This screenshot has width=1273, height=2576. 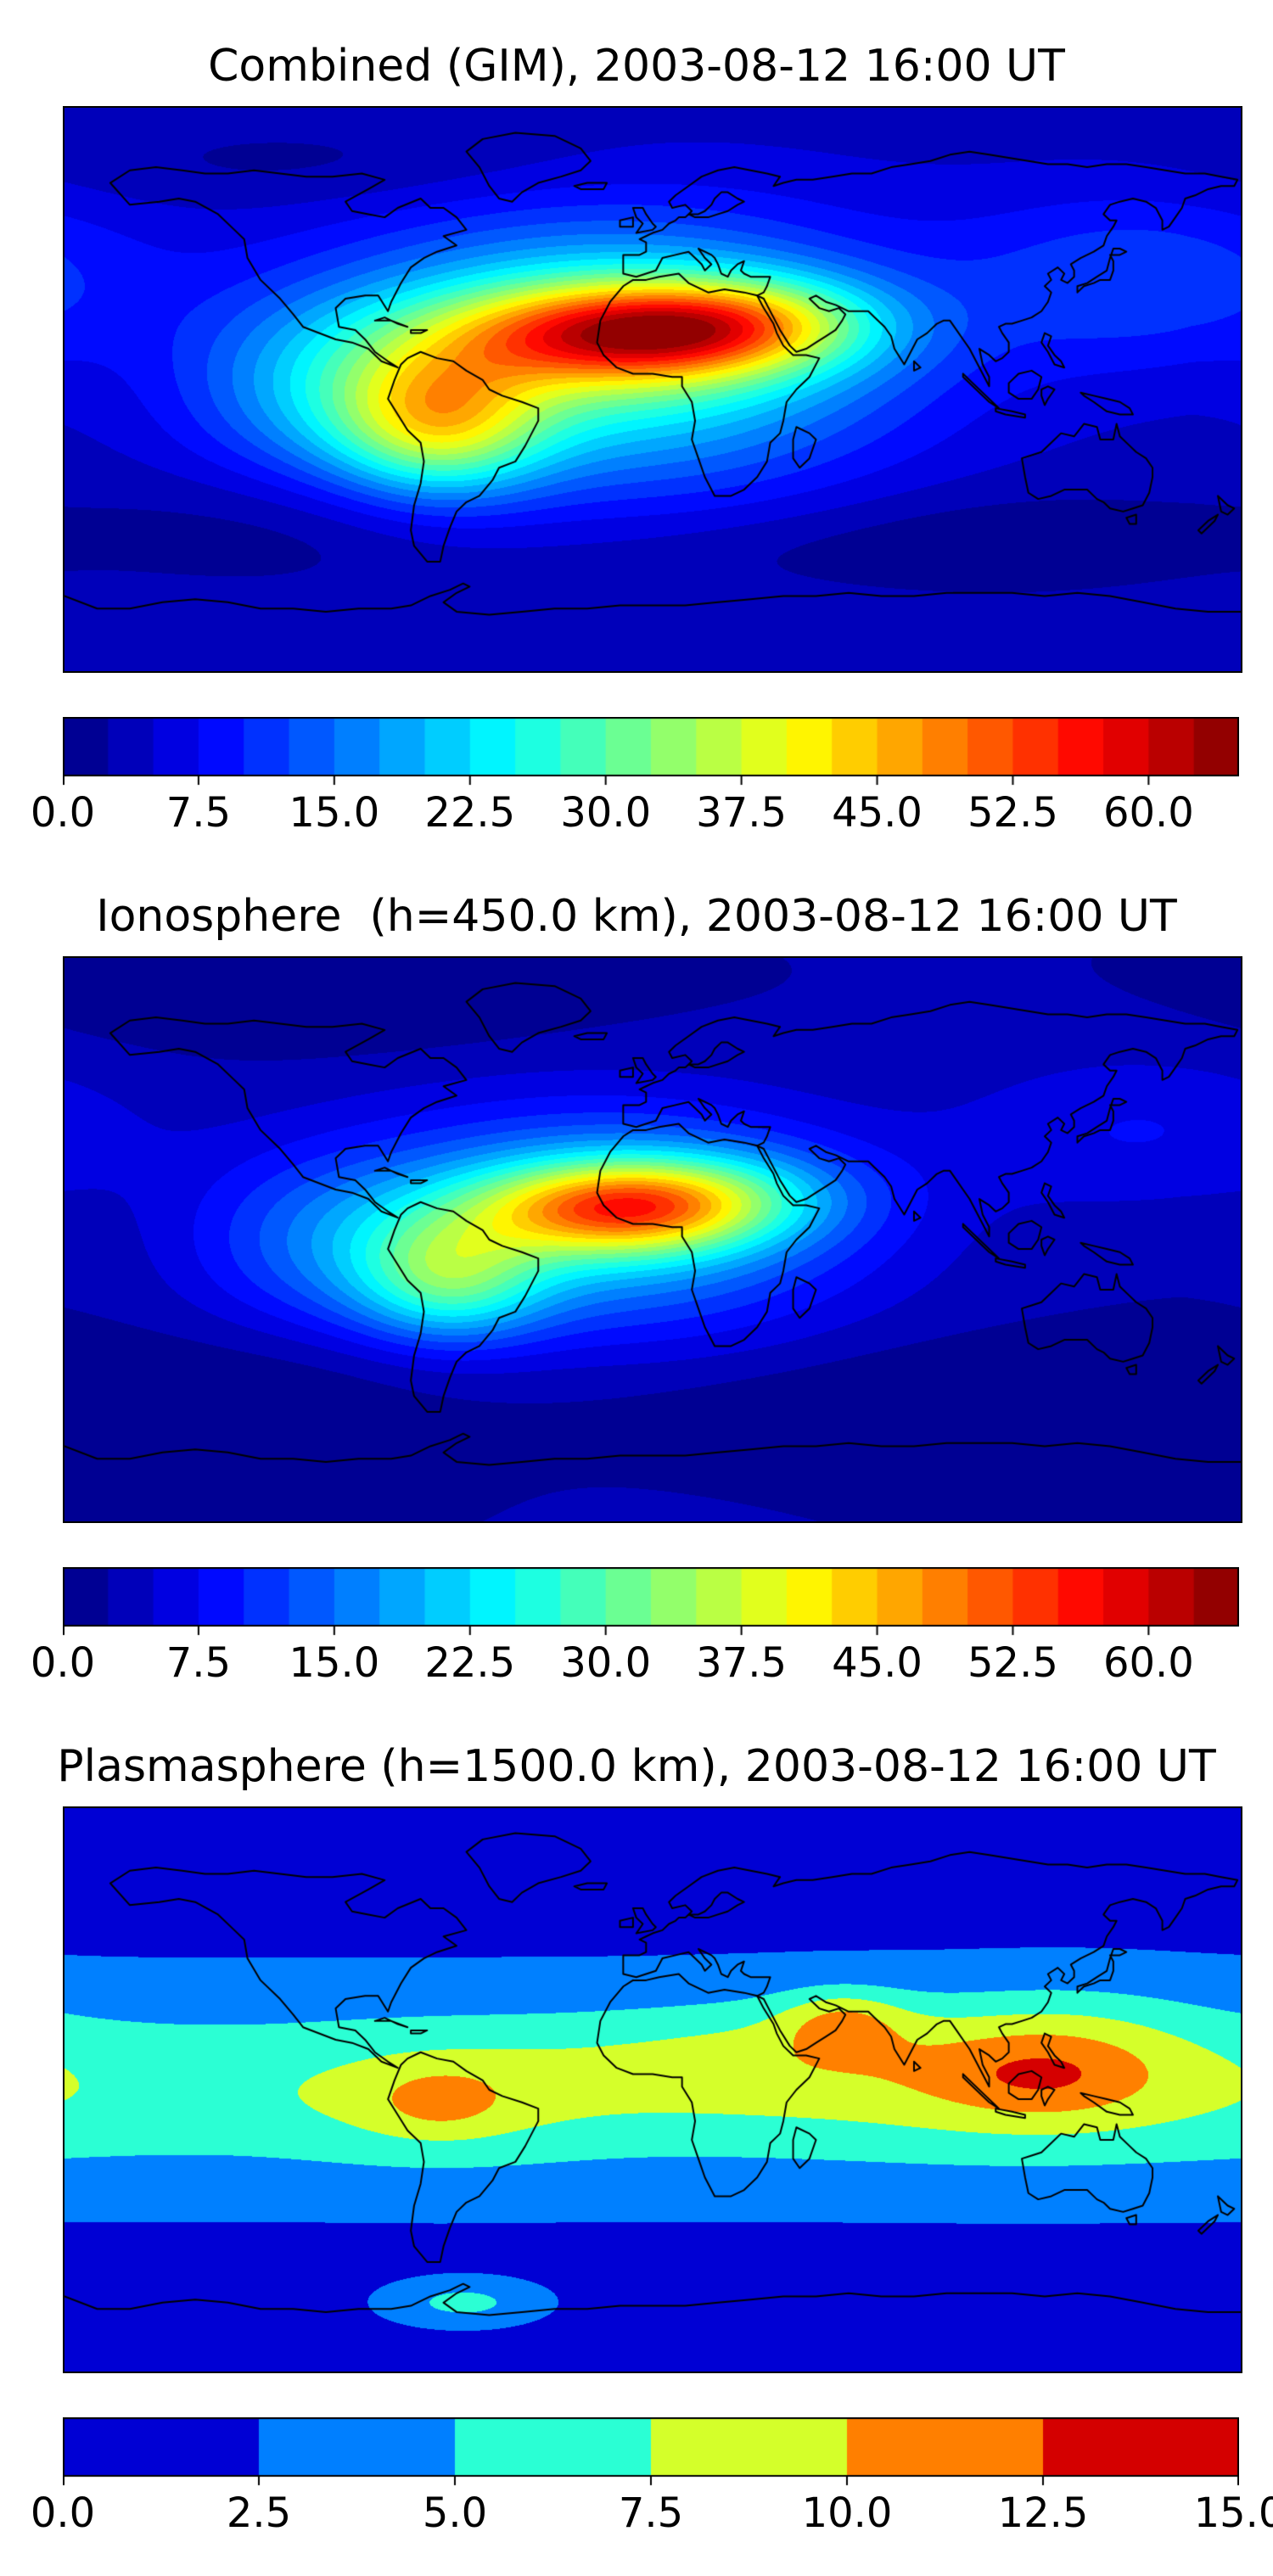 I want to click on chart-title: Combined (GIM), 2003-08-12 16:00 UT, so click(x=636, y=66).